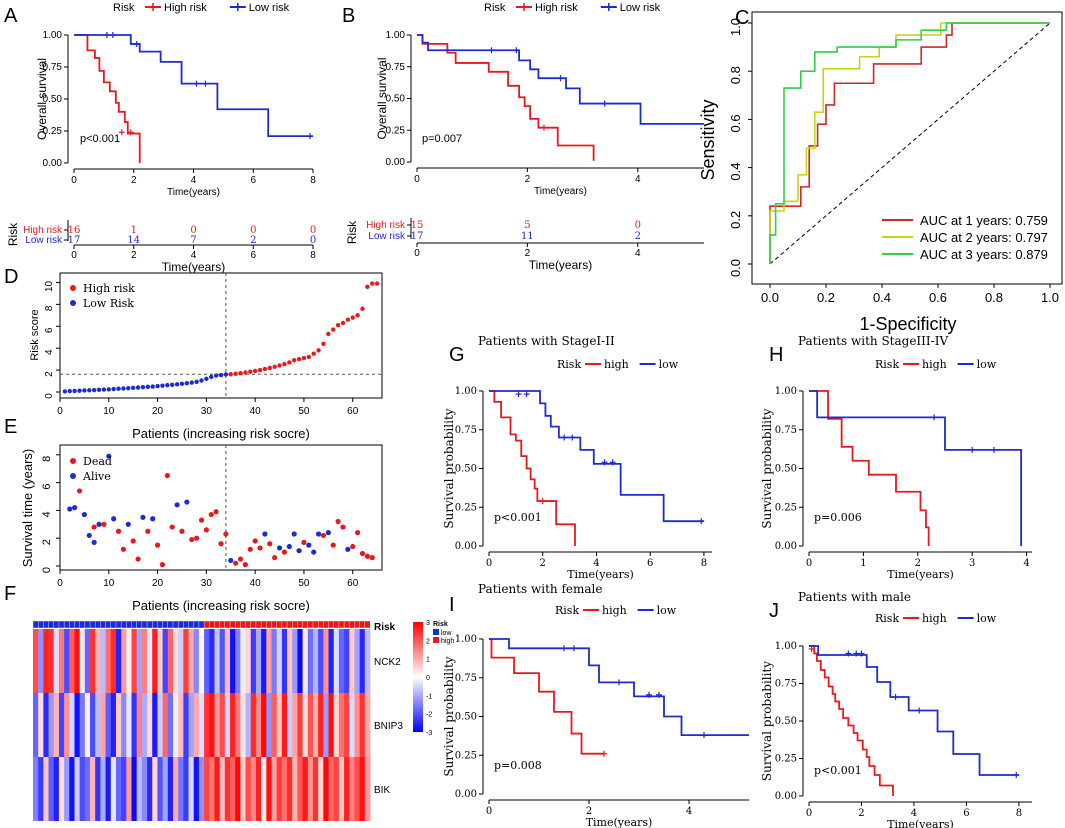 The image size is (1065, 828). What do you see at coordinates (770, 297) in the screenshot?
I see `x-tick-label: 0.0` at bounding box center [770, 297].